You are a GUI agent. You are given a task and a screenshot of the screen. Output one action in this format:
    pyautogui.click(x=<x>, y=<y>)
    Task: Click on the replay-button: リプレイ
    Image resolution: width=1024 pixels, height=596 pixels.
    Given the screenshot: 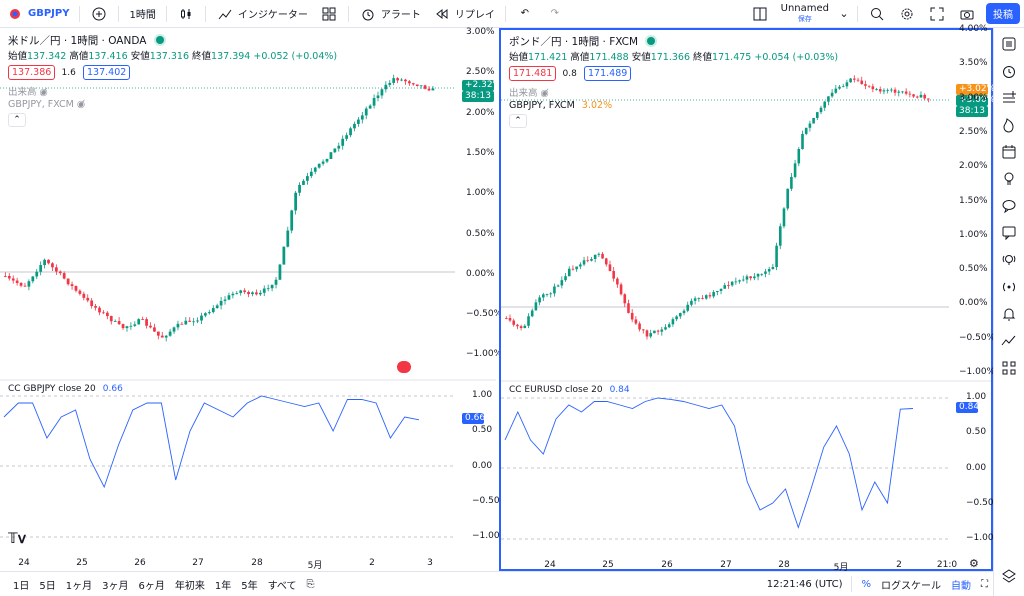 What is the action you would take?
    pyautogui.click(x=464, y=14)
    